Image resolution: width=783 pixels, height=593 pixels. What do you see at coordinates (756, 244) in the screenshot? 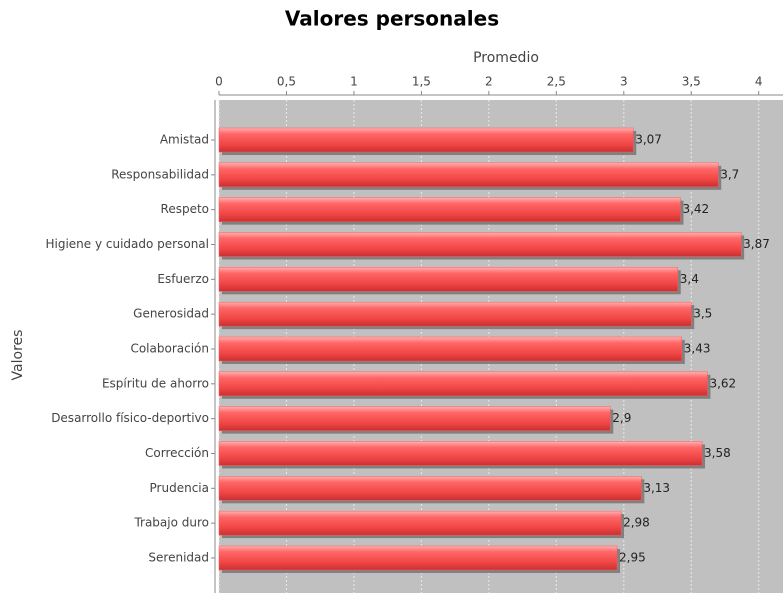
I see `value-label: 3,87` at bounding box center [756, 244].